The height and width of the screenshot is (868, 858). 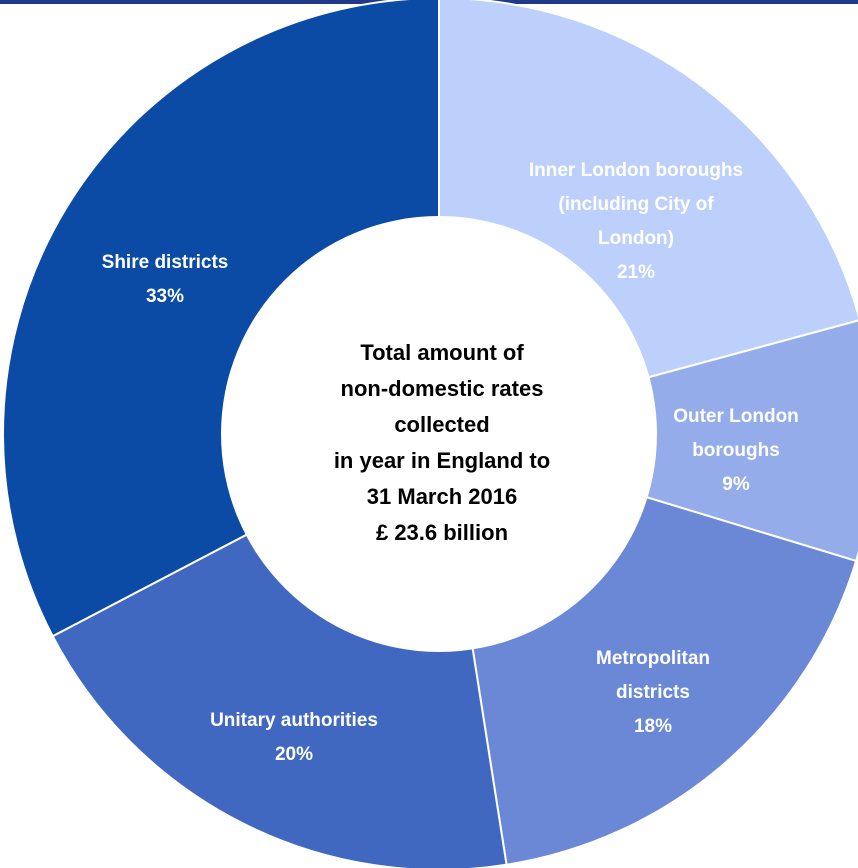 I want to click on slice-label-line: Shire districts, so click(x=165, y=262).